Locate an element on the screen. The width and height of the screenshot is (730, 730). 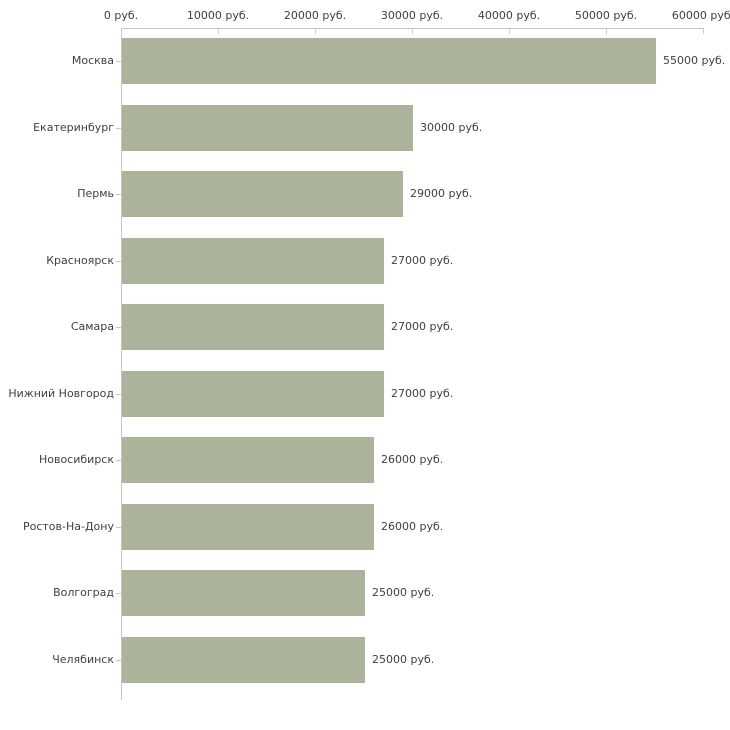
x-axis-line is located at coordinates (412, 28).